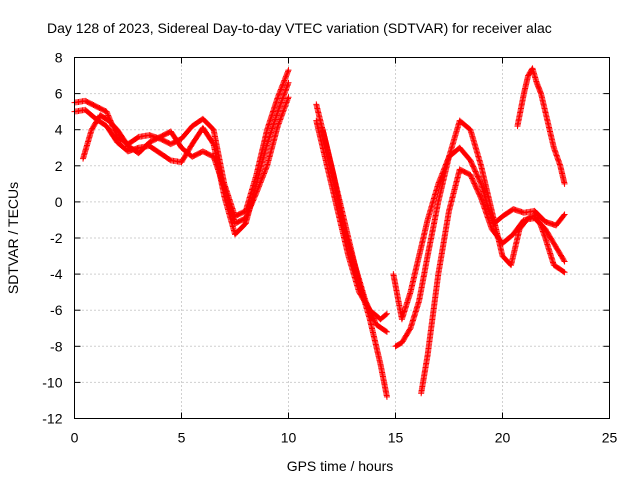 The width and height of the screenshot is (640, 480). What do you see at coordinates (503, 438) in the screenshot?
I see `x-tick-label: 20` at bounding box center [503, 438].